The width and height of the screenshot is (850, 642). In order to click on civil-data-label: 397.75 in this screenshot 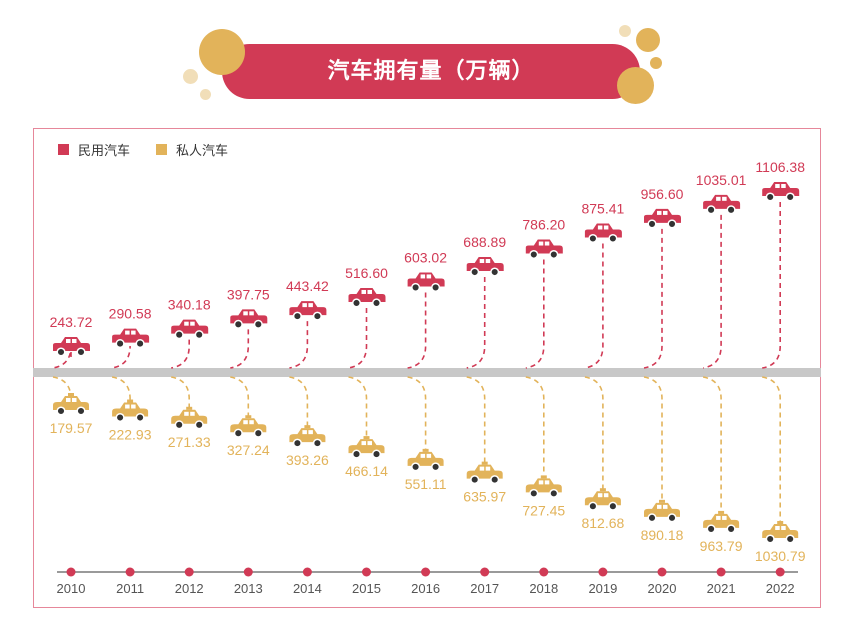, I will do `click(248, 294)`.